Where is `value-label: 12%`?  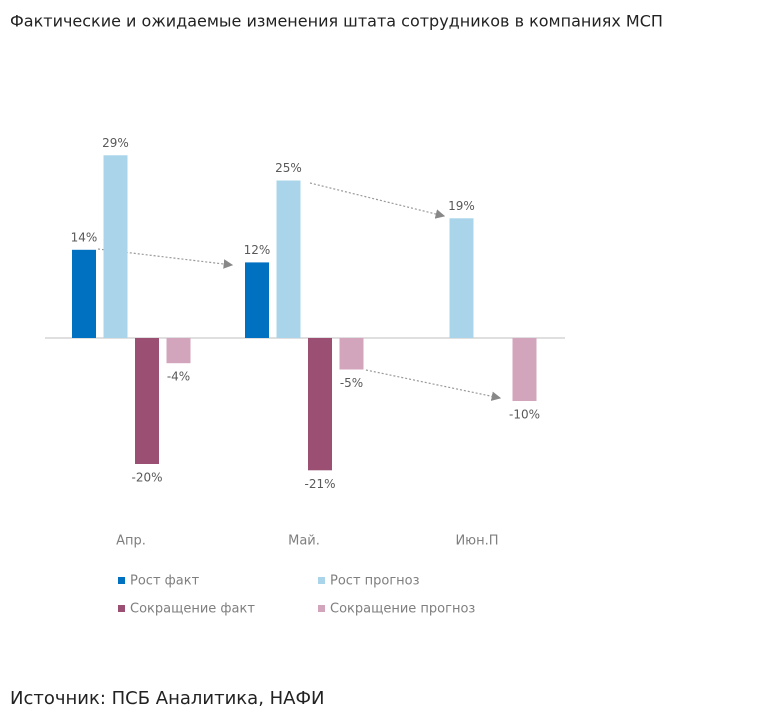 value-label: 12% is located at coordinates (257, 250).